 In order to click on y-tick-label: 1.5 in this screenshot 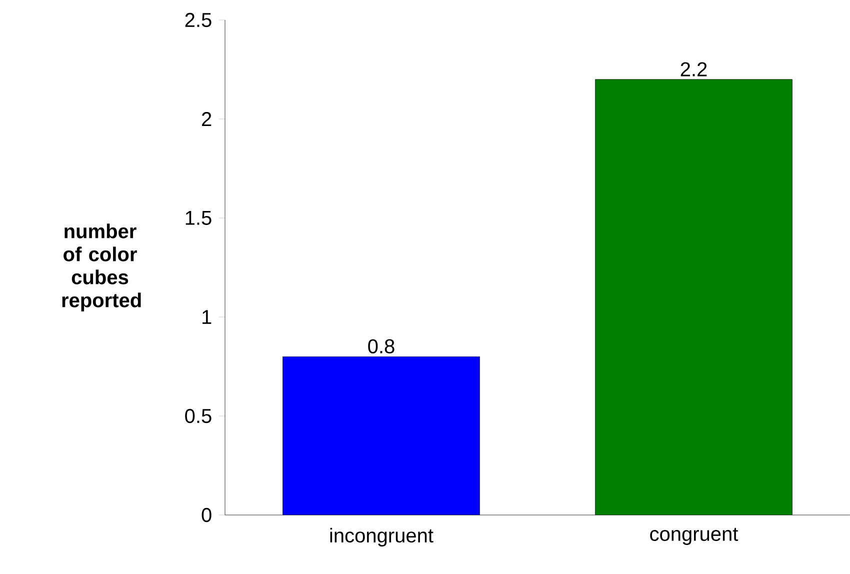, I will do `click(199, 218)`.